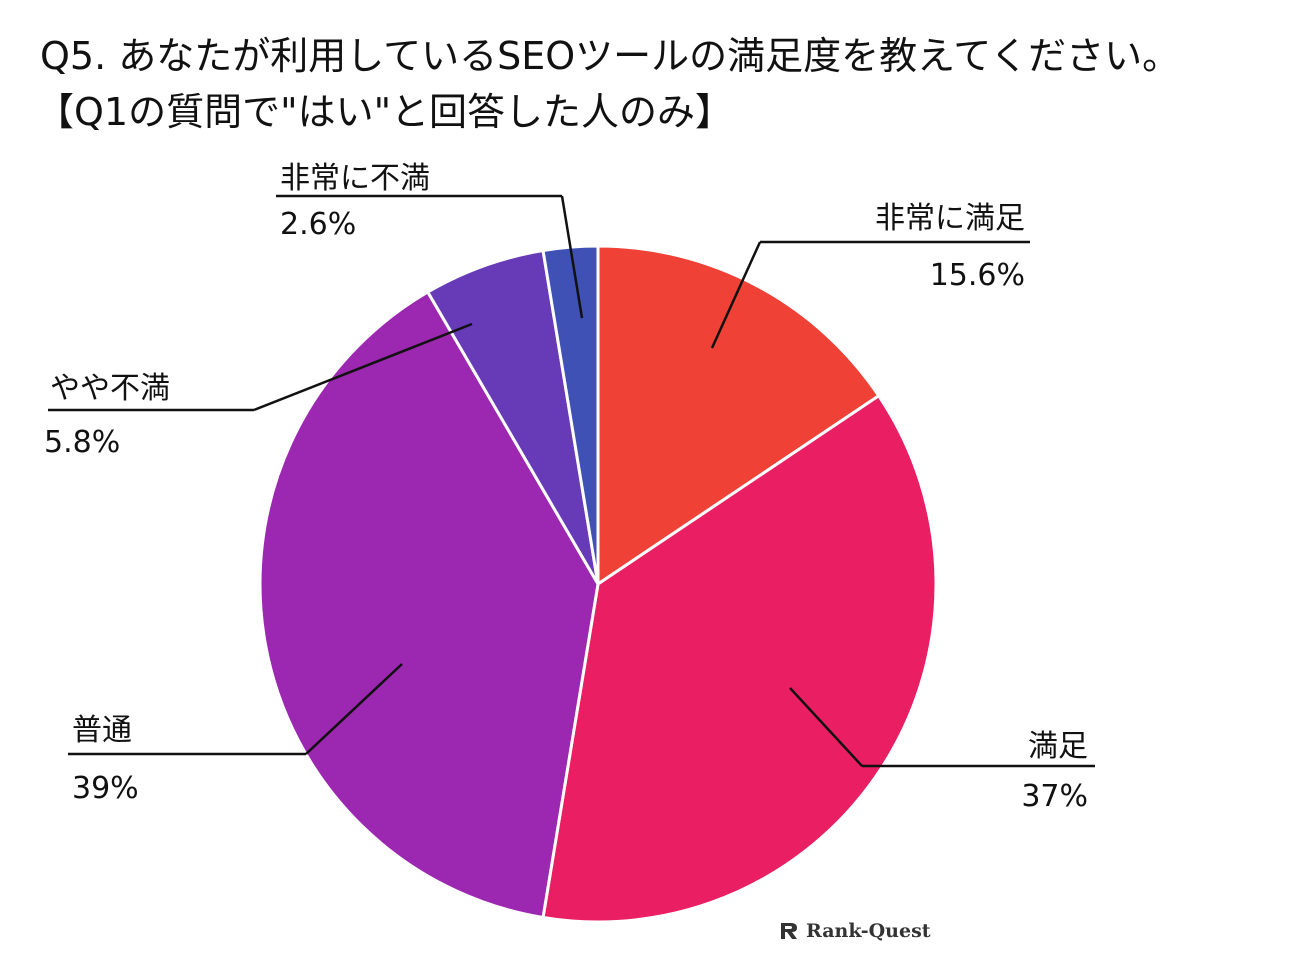  I want to click on slice-value-label: 39%, so click(105, 788).